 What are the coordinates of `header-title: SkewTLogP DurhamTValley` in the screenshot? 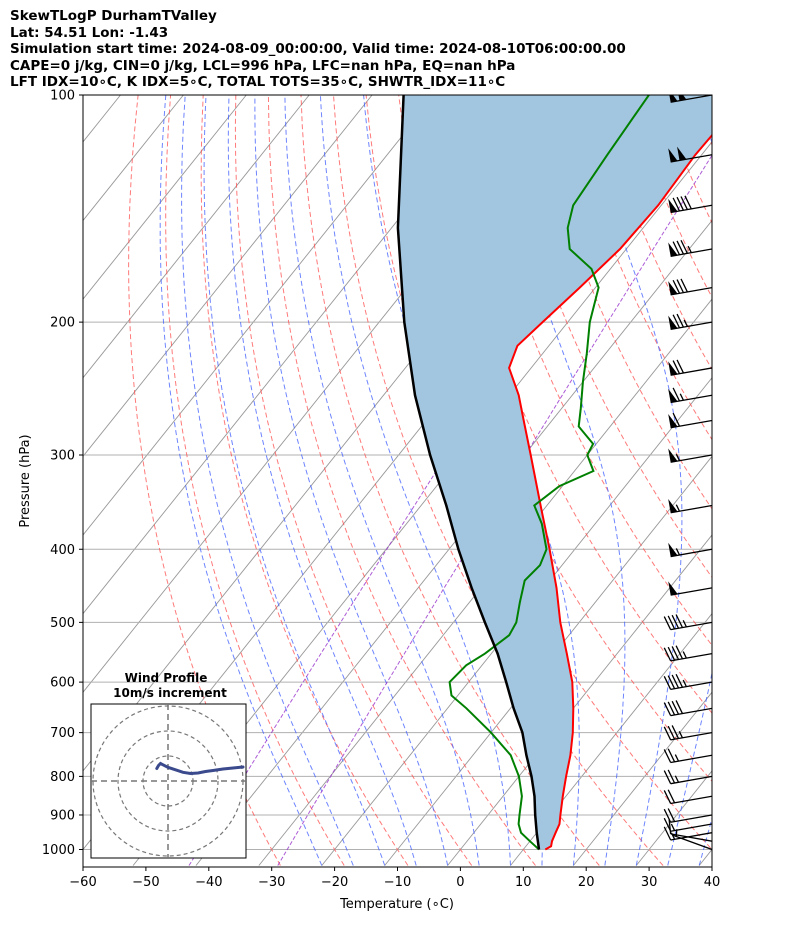 It's located at (113, 16).